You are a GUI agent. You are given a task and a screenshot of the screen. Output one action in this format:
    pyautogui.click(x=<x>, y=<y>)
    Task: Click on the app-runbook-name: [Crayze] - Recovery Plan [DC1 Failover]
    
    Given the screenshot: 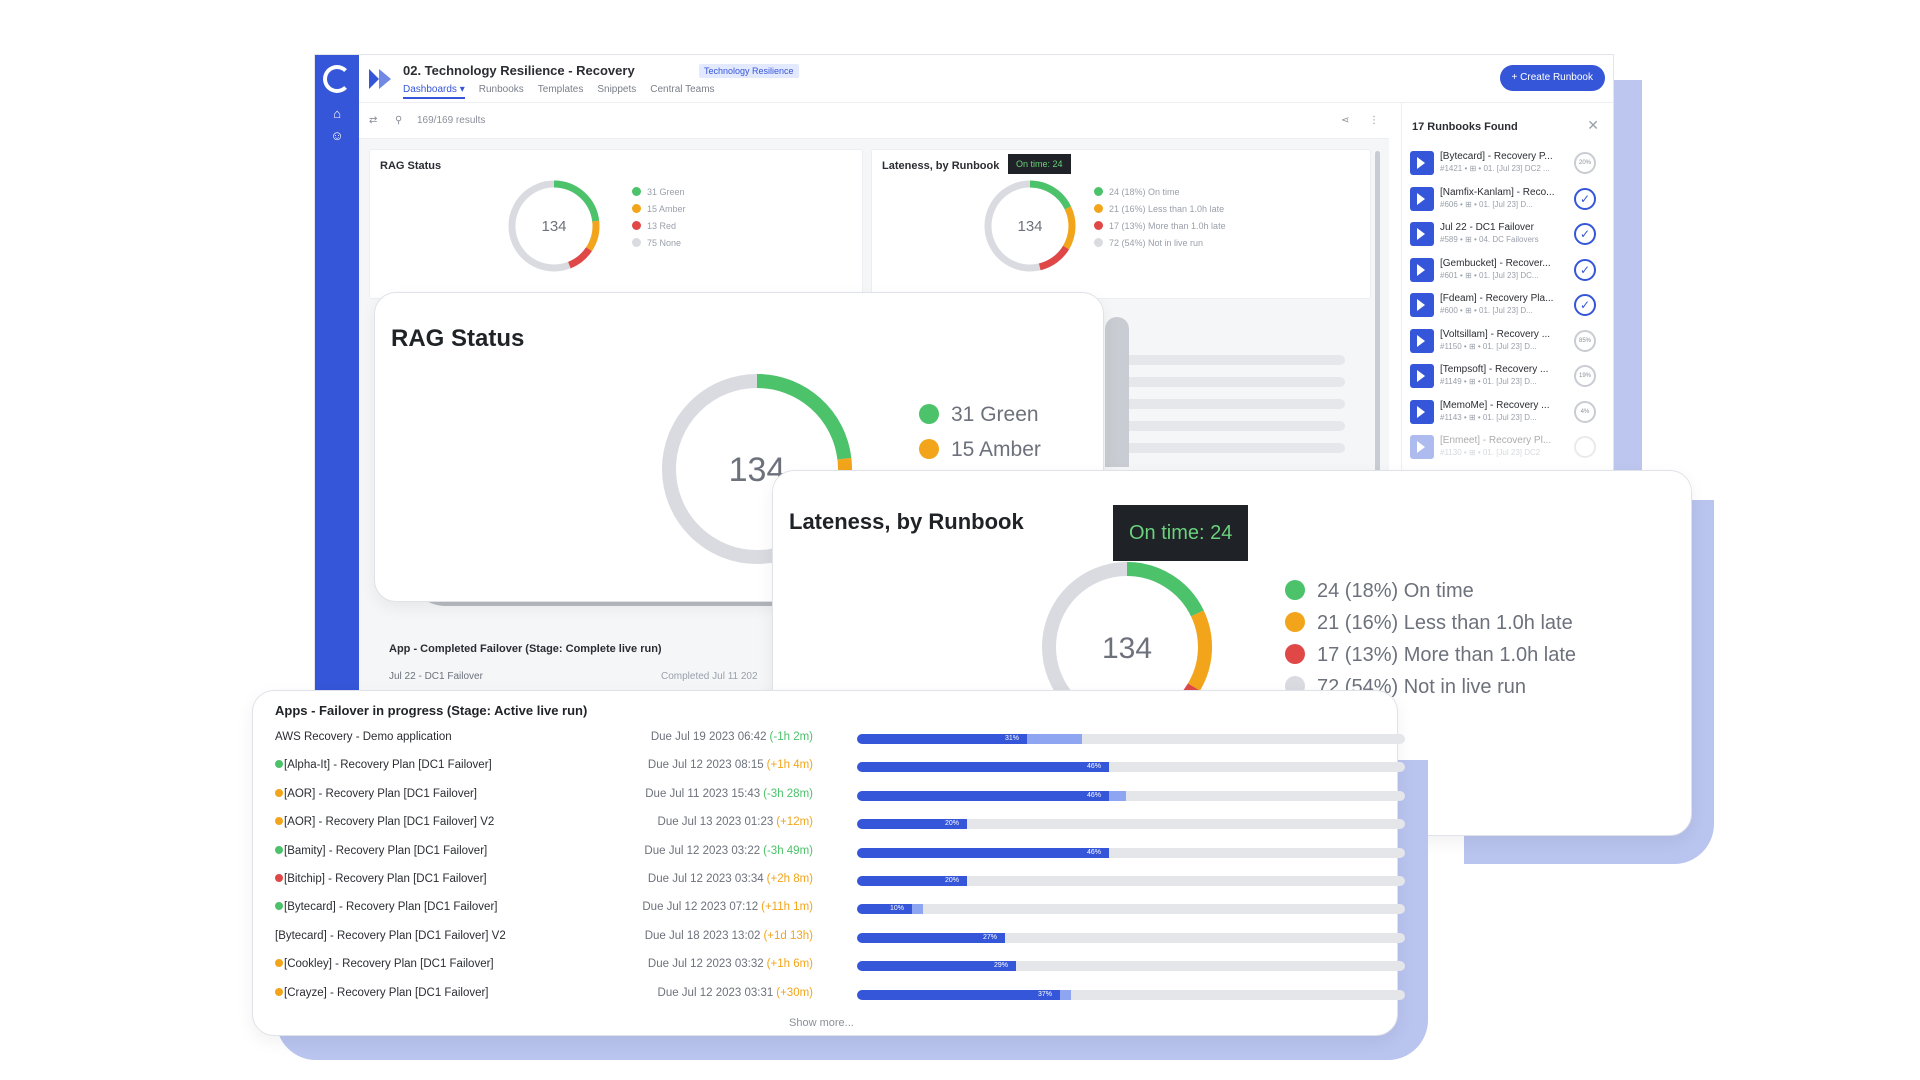 What is the action you would take?
    pyautogui.click(x=382, y=993)
    